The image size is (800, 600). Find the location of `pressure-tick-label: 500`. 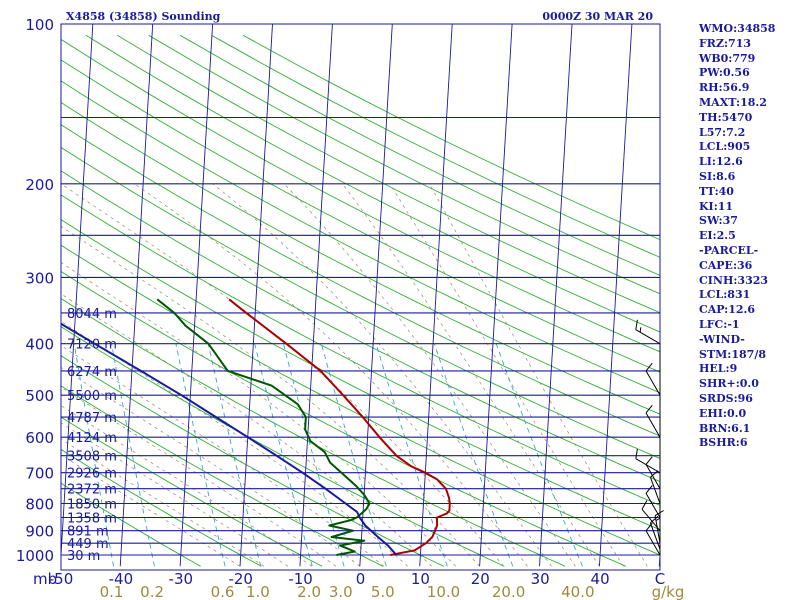

pressure-tick-label: 500 is located at coordinates (39, 396).